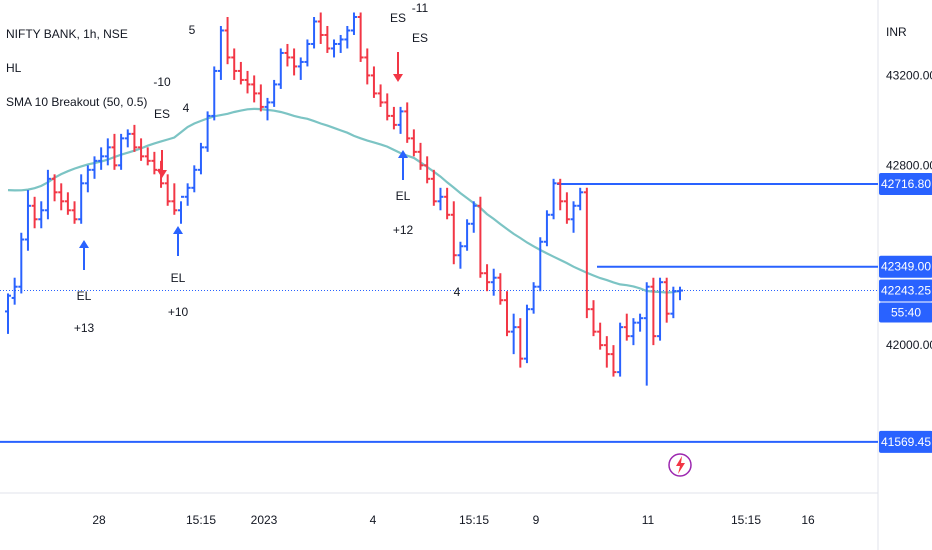 The height and width of the screenshot is (550, 932). Describe the element at coordinates (162, 114) in the screenshot. I see `signal-text-line-2: ES` at that location.